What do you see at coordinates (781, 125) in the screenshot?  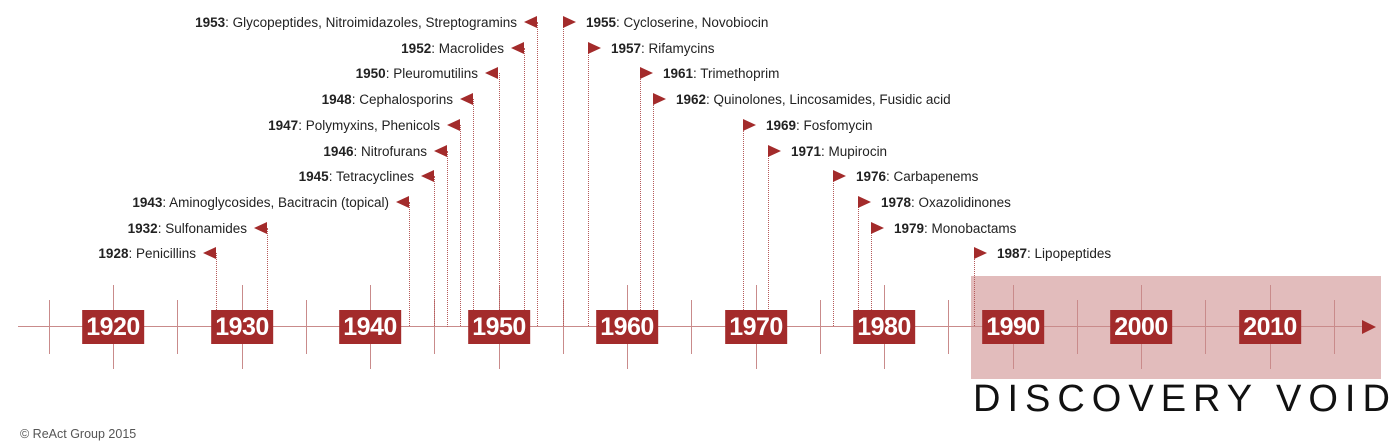 I see `event-year: 1969` at bounding box center [781, 125].